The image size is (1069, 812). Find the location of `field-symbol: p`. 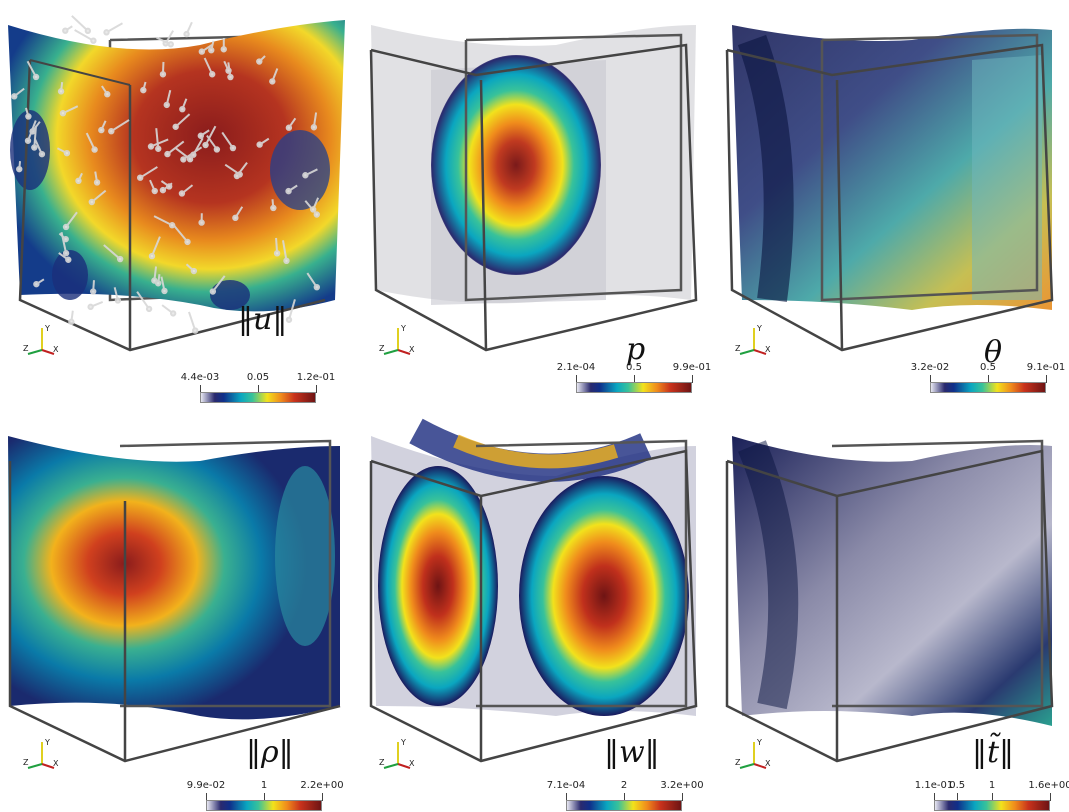

field-symbol: p is located at coordinates (636, 349).